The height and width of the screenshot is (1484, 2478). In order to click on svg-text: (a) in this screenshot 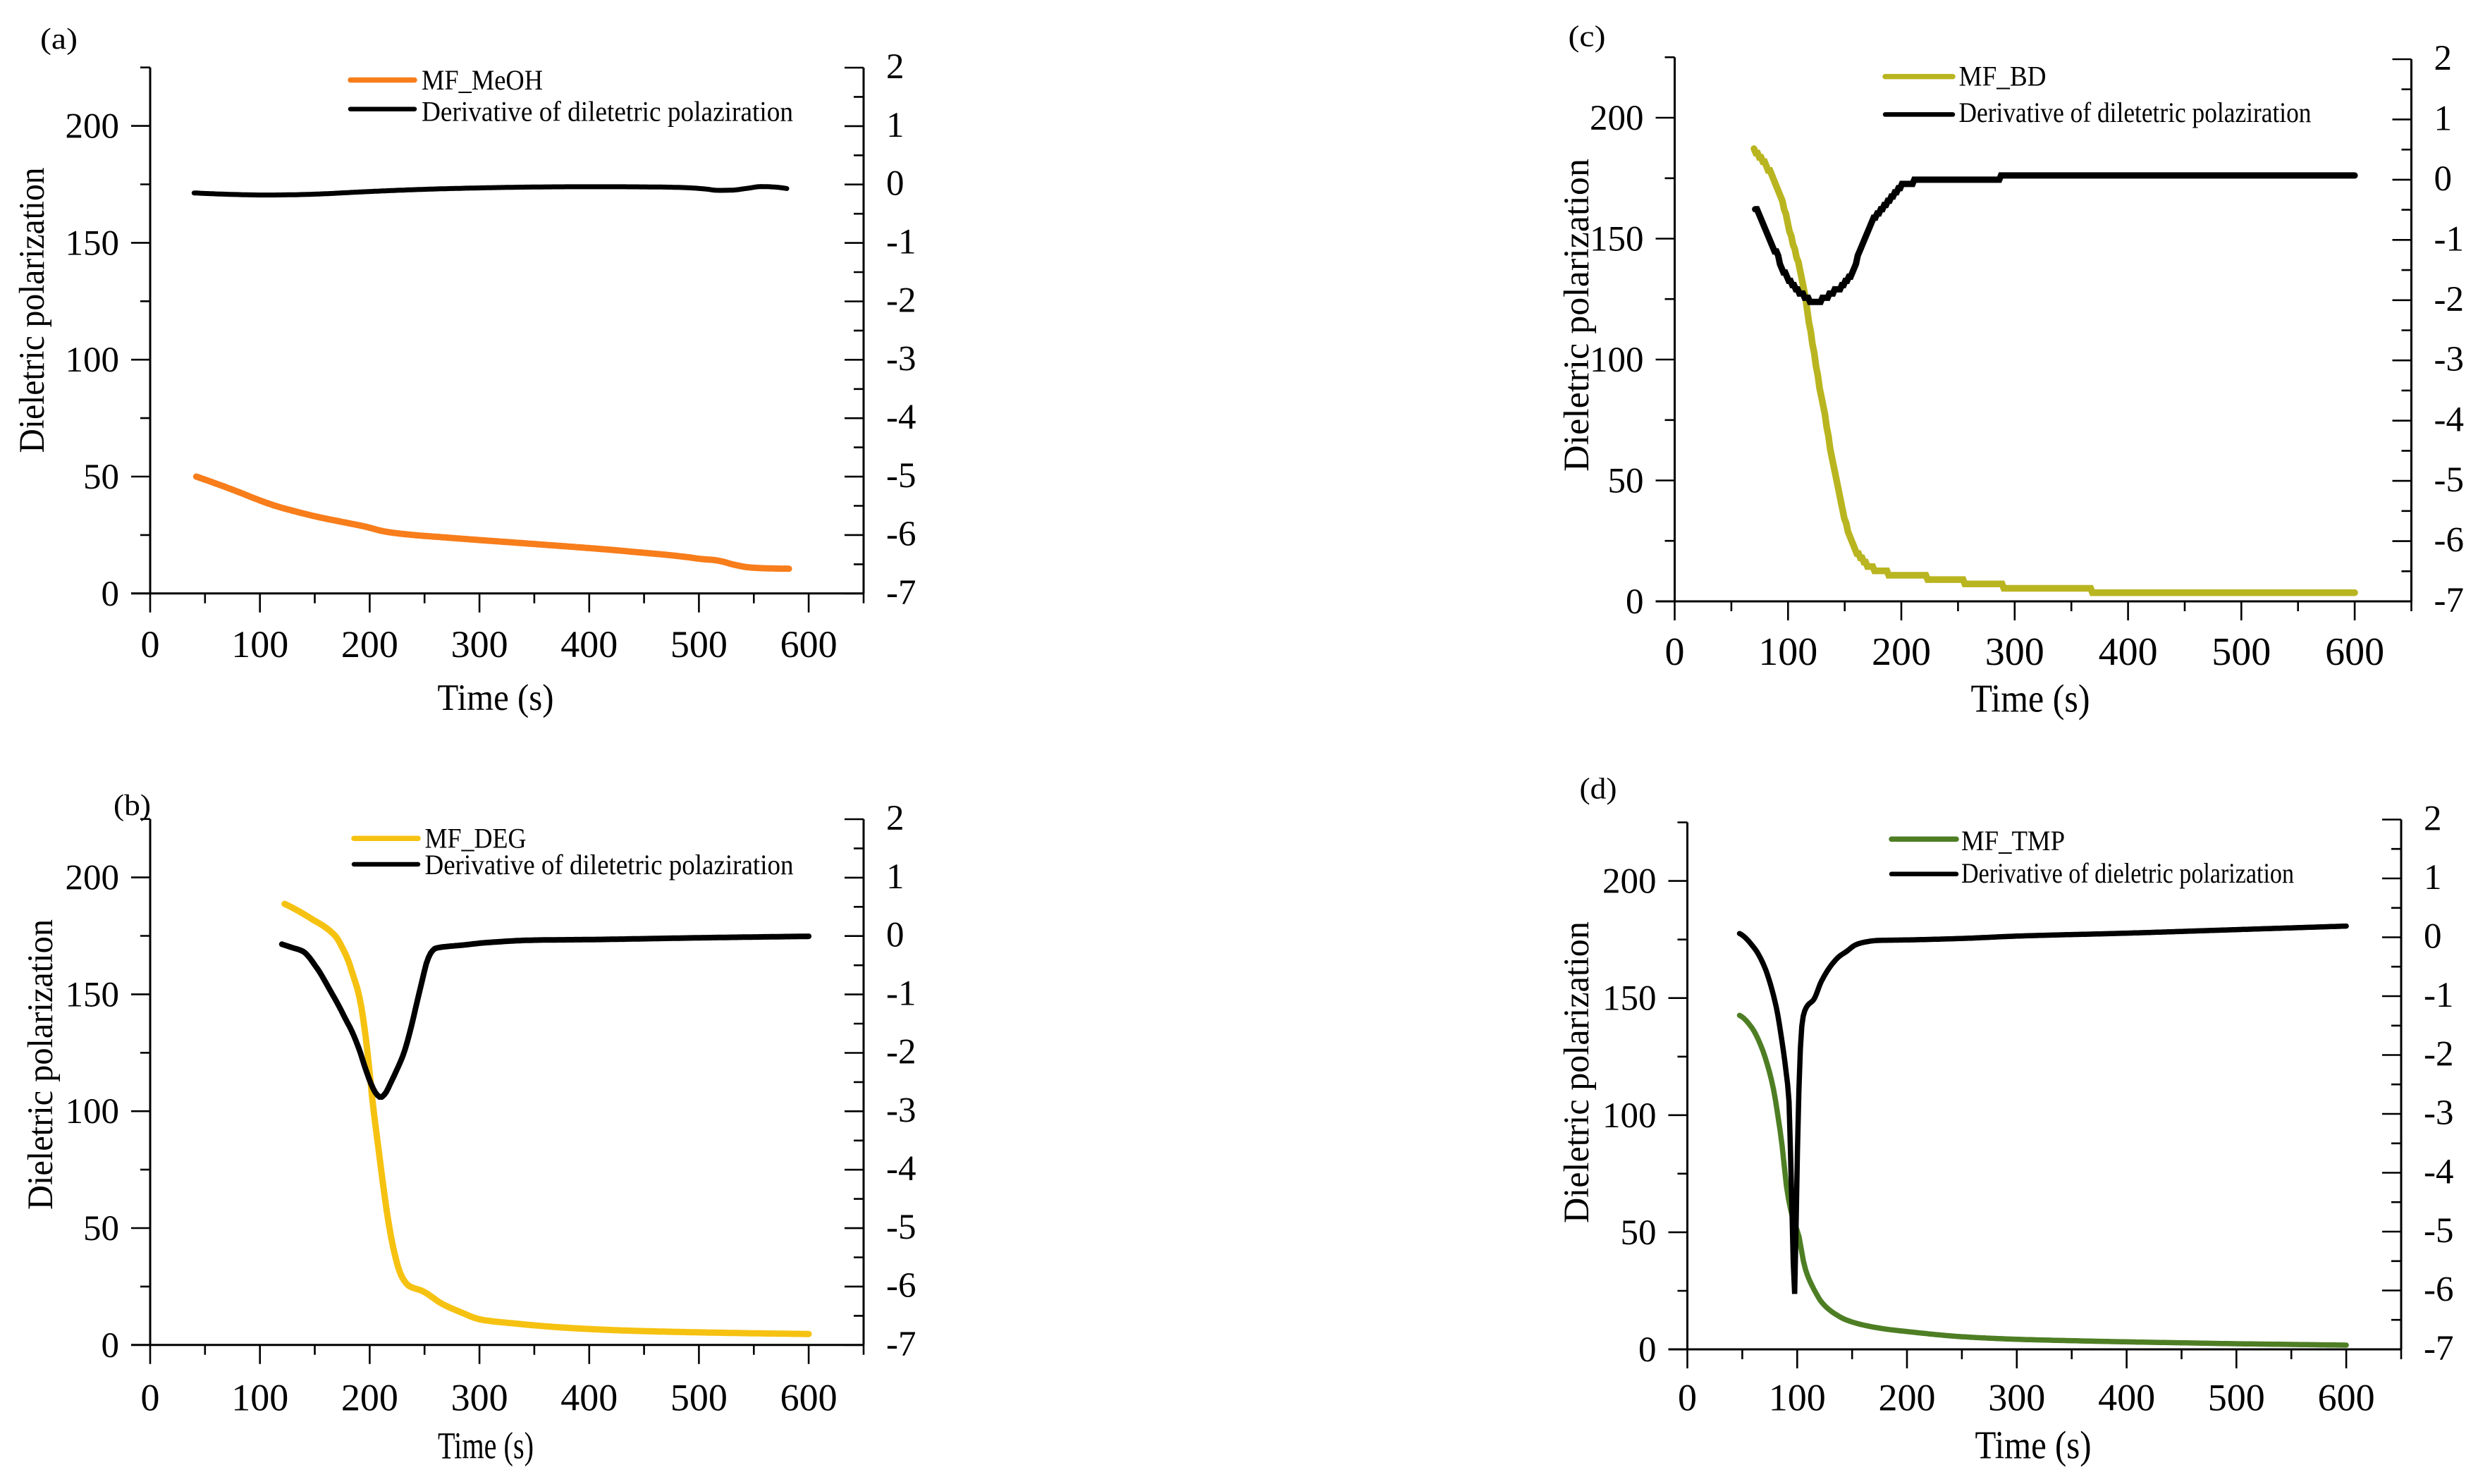, I will do `click(59, 39)`.